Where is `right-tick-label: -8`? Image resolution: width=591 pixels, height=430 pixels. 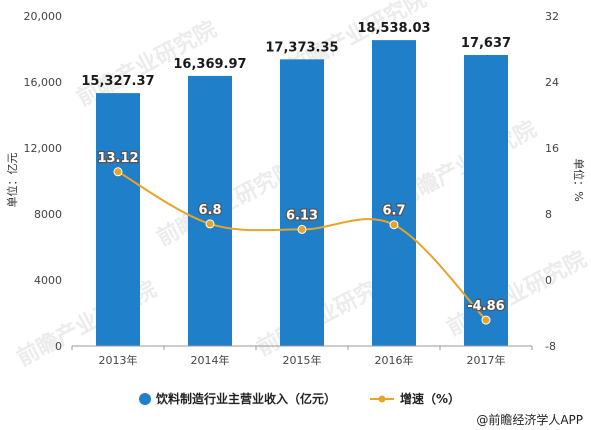 right-tick-label: -8 is located at coordinates (550, 346).